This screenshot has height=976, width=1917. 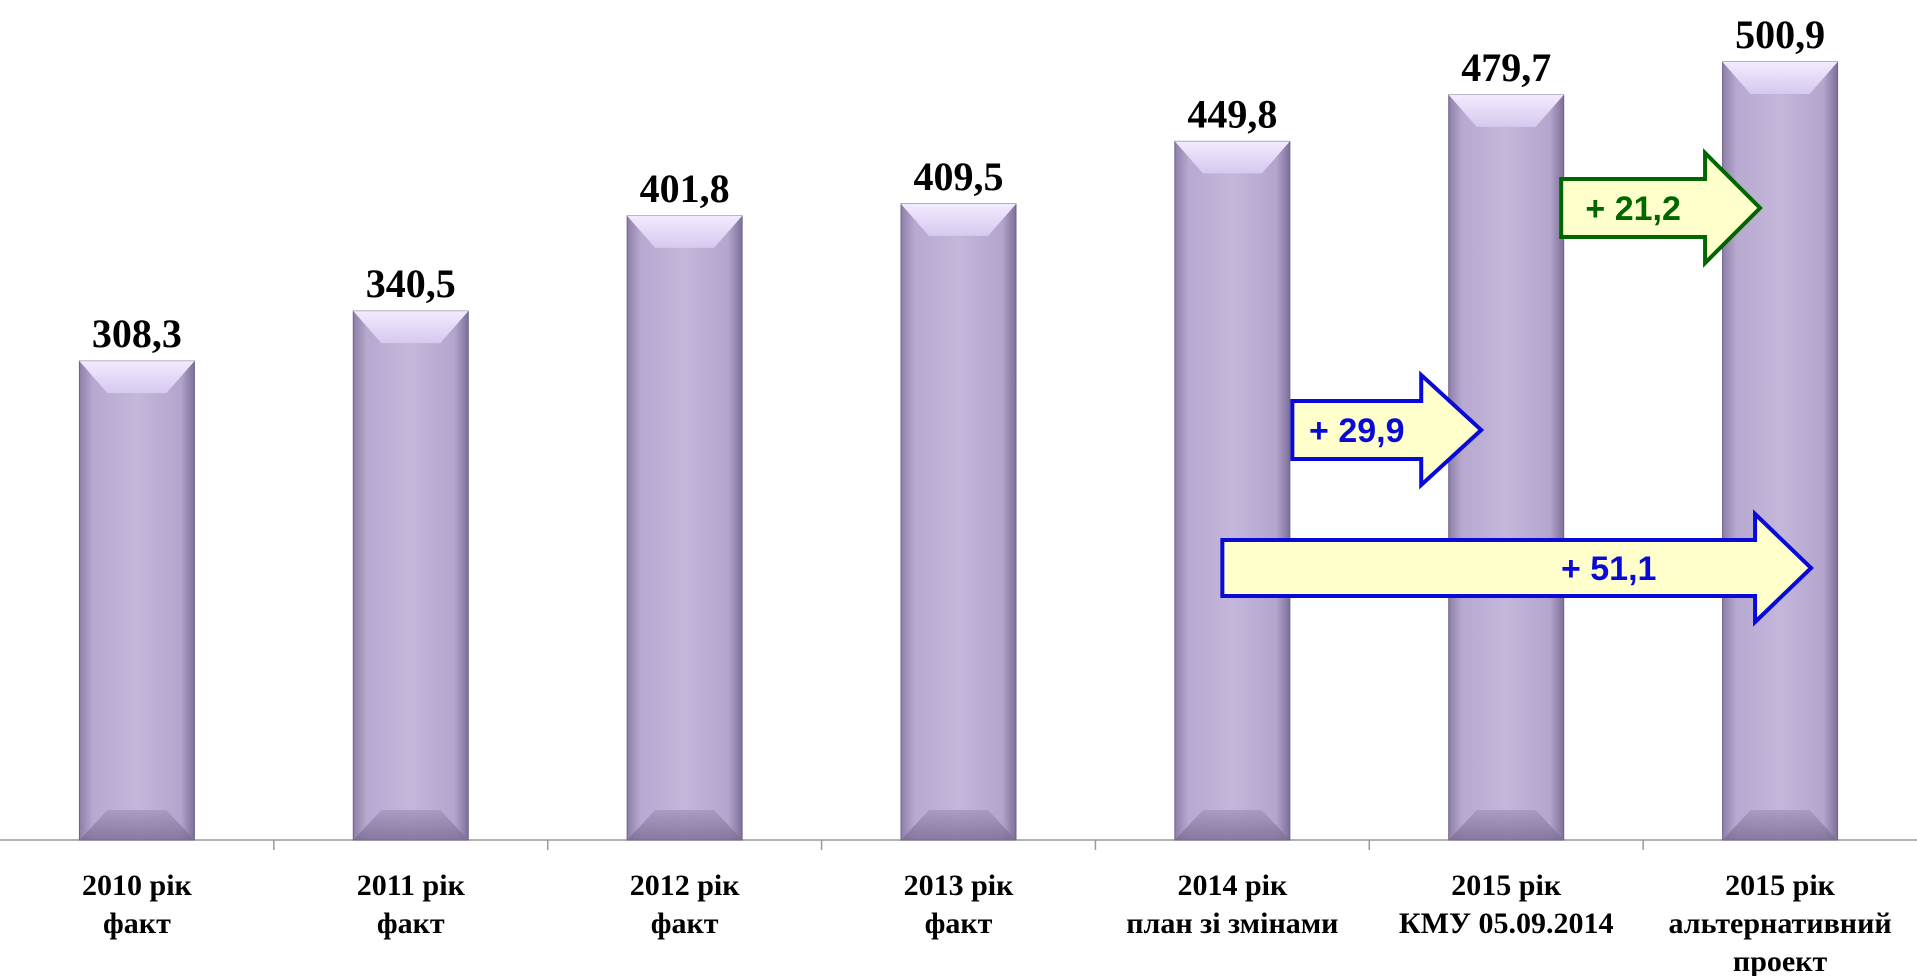 I want to click on arrow-21-2-shape, so click(x=1661, y=208).